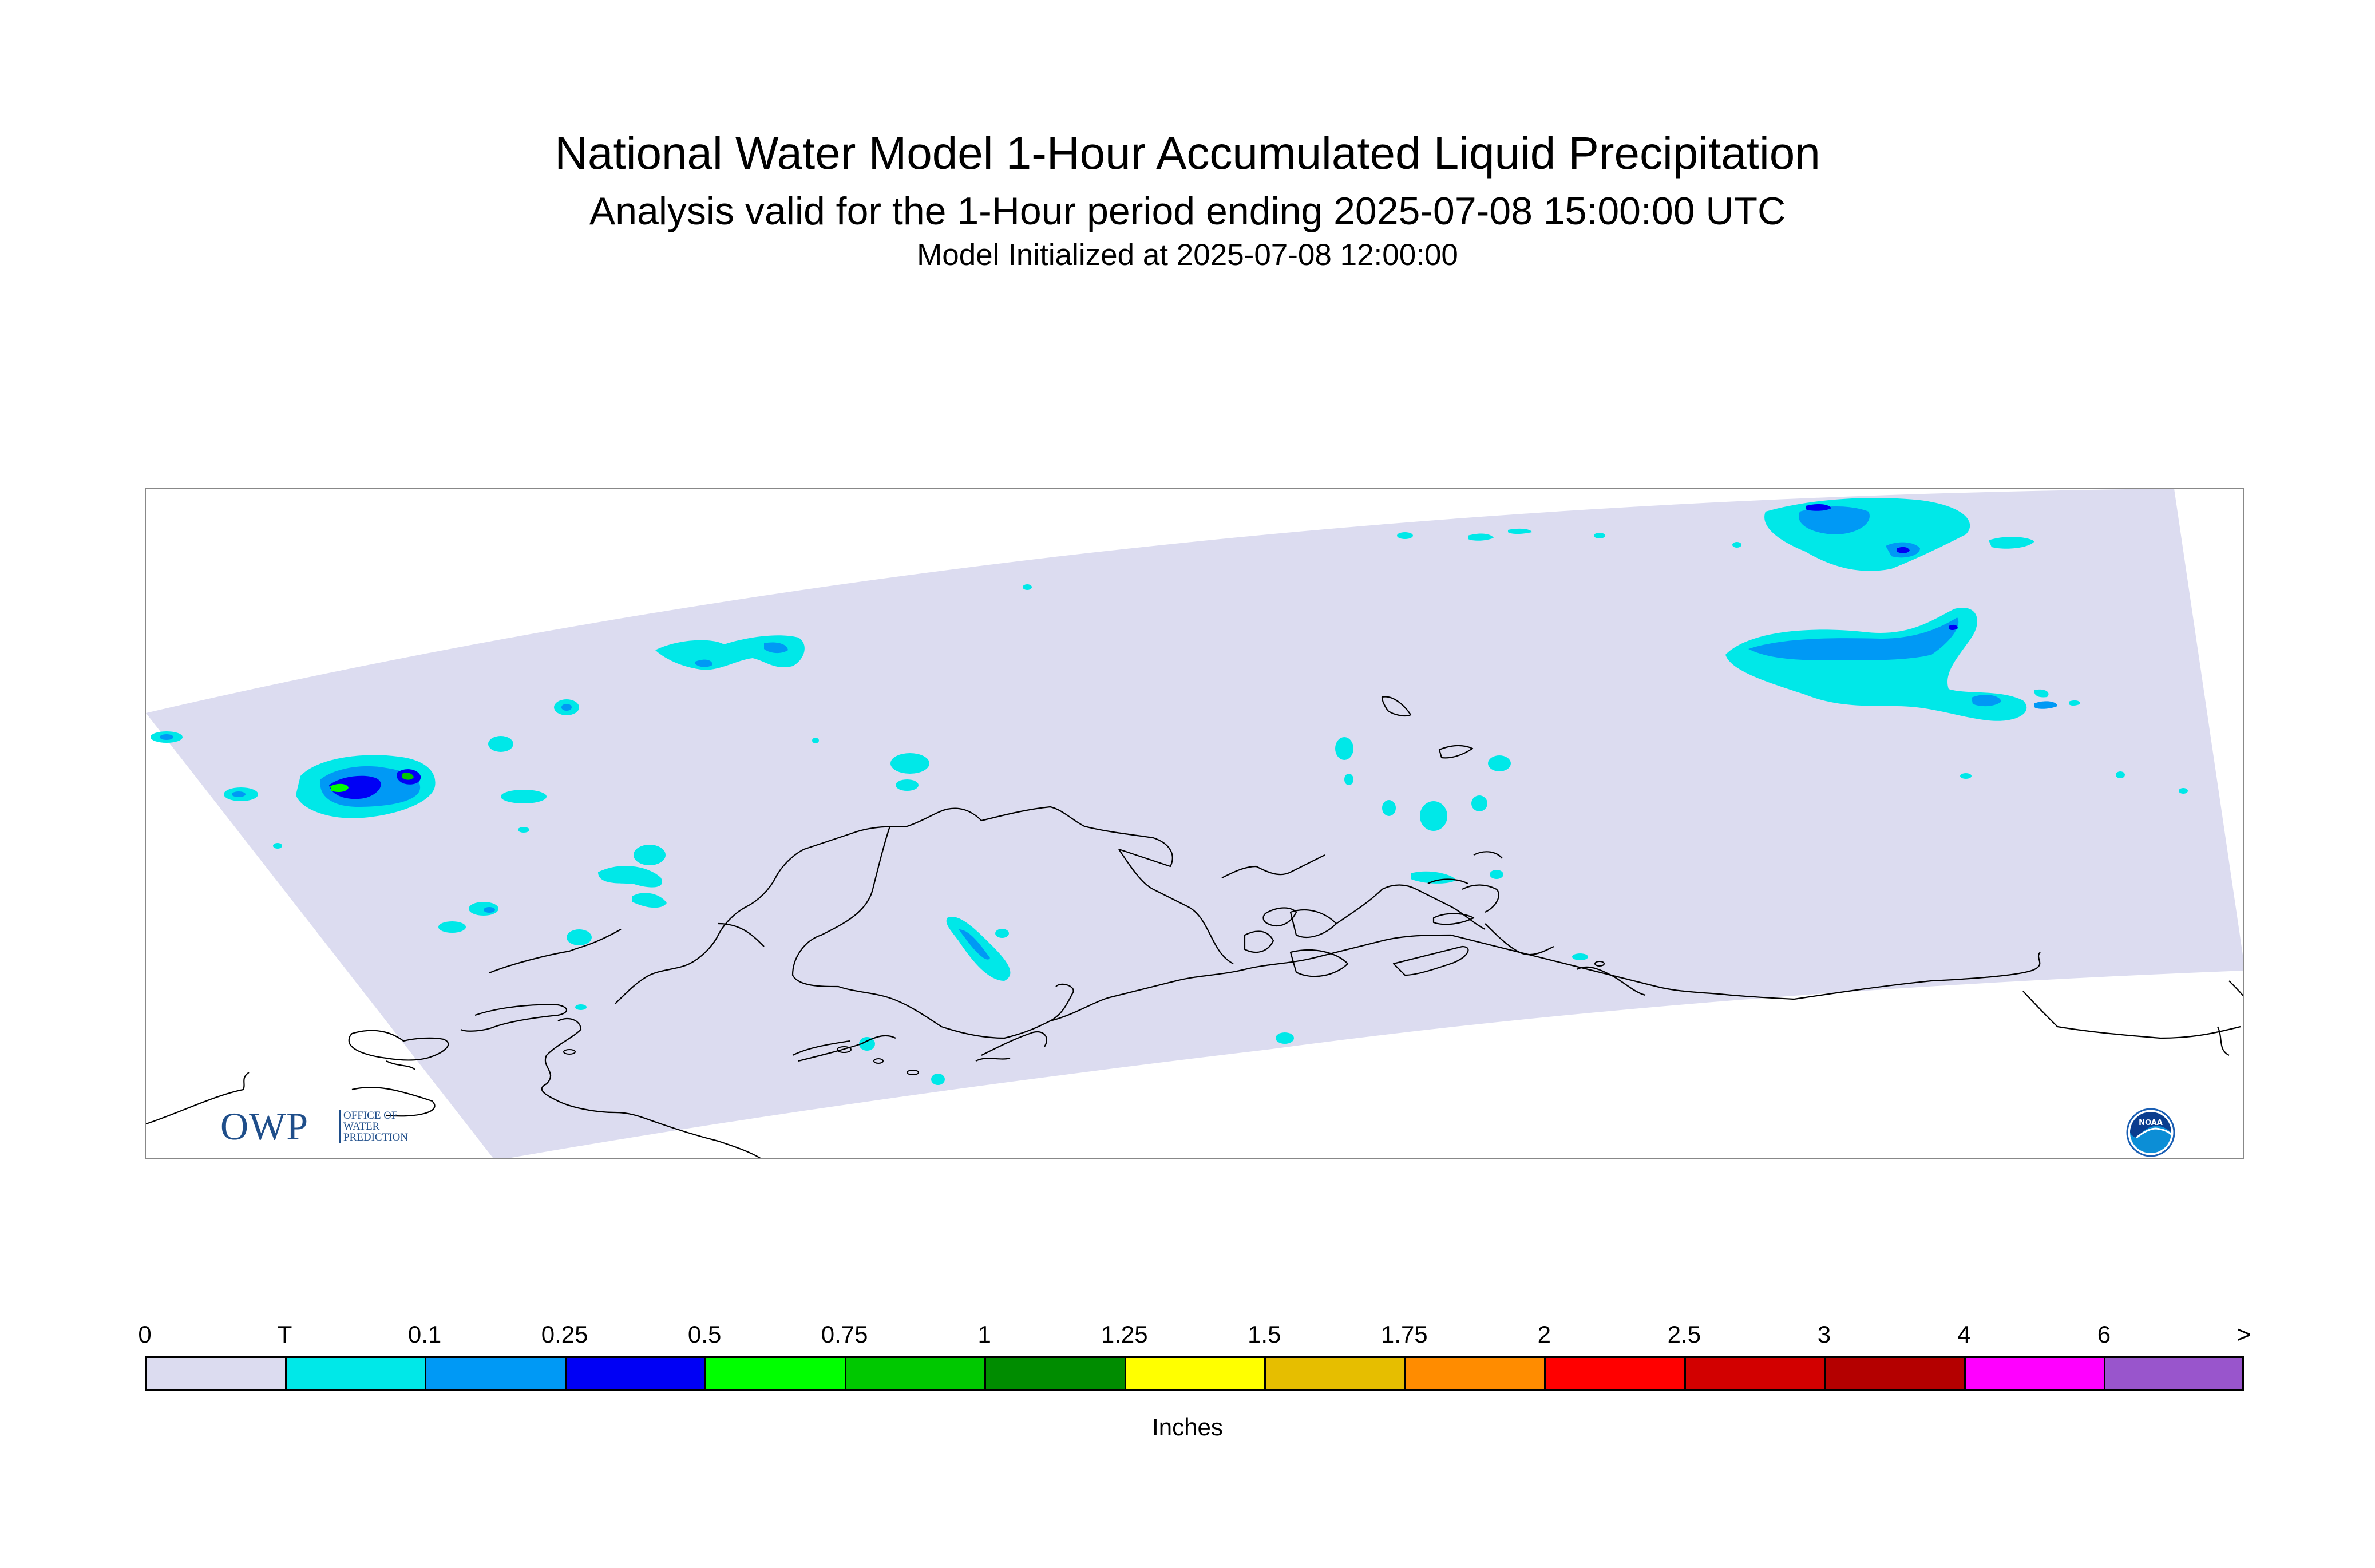 The image size is (2375, 1568). What do you see at coordinates (362, 1126) in the screenshot?
I see `owp-logo-line2: WATER` at bounding box center [362, 1126].